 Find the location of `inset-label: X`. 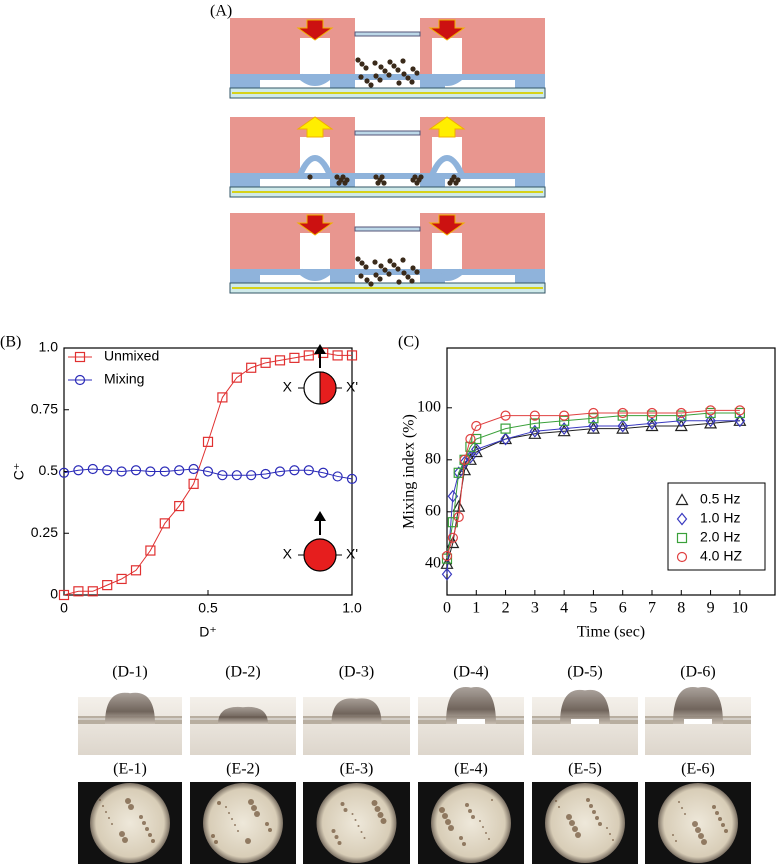

inset-label: X is located at coordinates (288, 554).